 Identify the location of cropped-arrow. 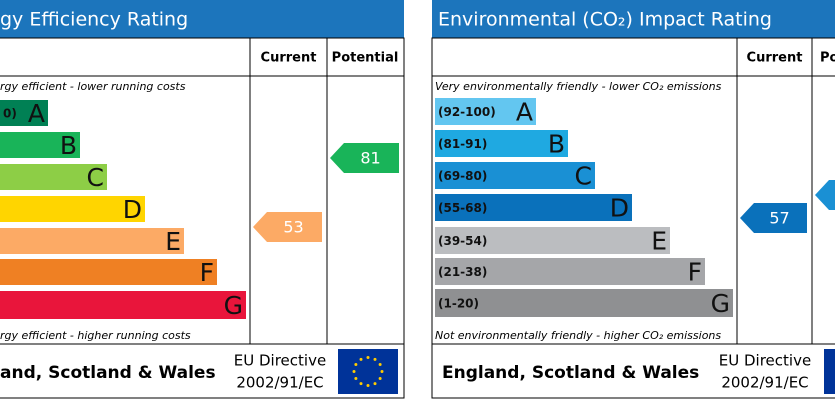
(825, 195).